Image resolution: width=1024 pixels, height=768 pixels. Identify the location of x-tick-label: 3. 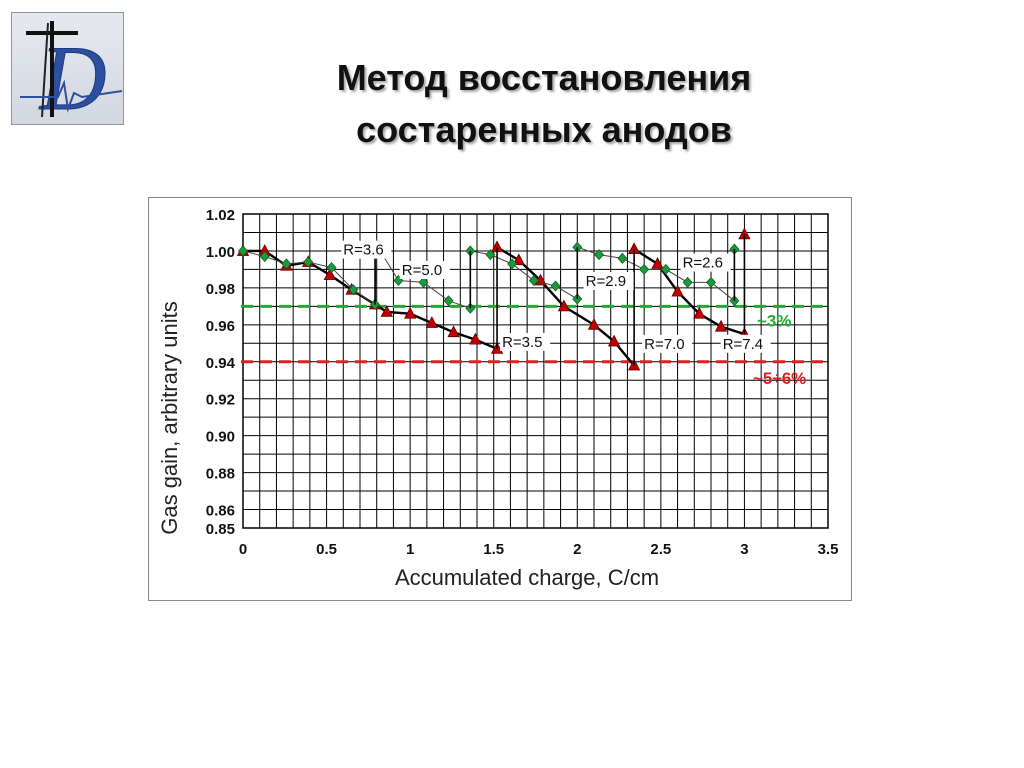
(744, 549).